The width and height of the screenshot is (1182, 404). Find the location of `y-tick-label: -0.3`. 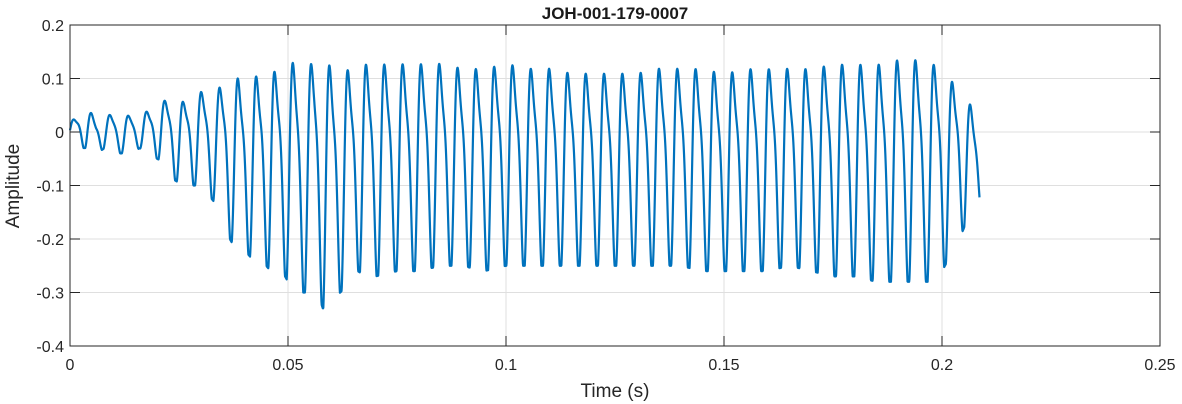

y-tick-label: -0.3 is located at coordinates (50, 294).